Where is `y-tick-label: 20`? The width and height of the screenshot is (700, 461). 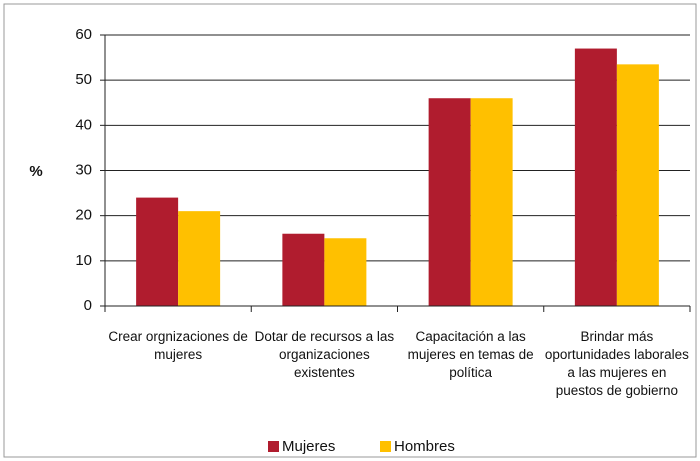 y-tick-label: 20 is located at coordinates (83, 215).